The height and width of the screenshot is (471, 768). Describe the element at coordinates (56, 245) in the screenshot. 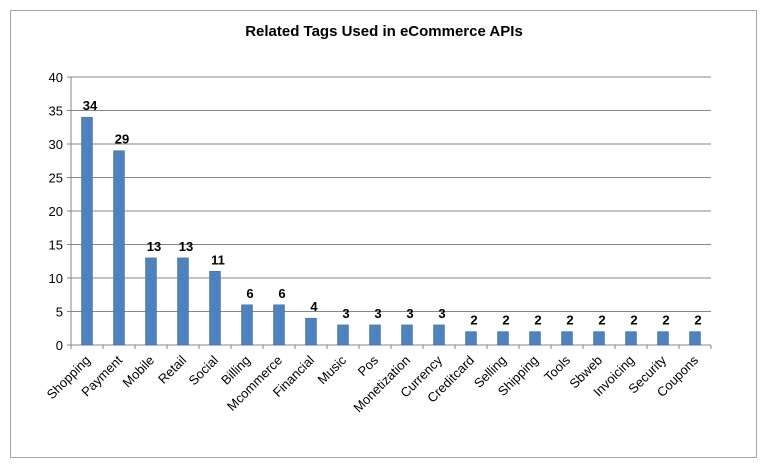

I see `y-tick-label: 15` at that location.